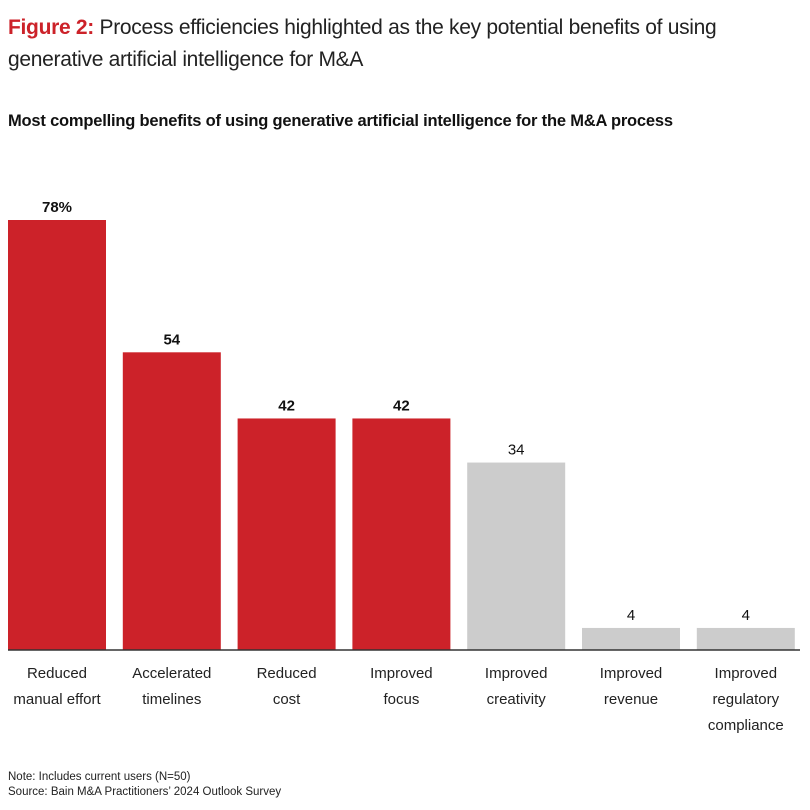  I want to click on data-label: 34, so click(516, 450).